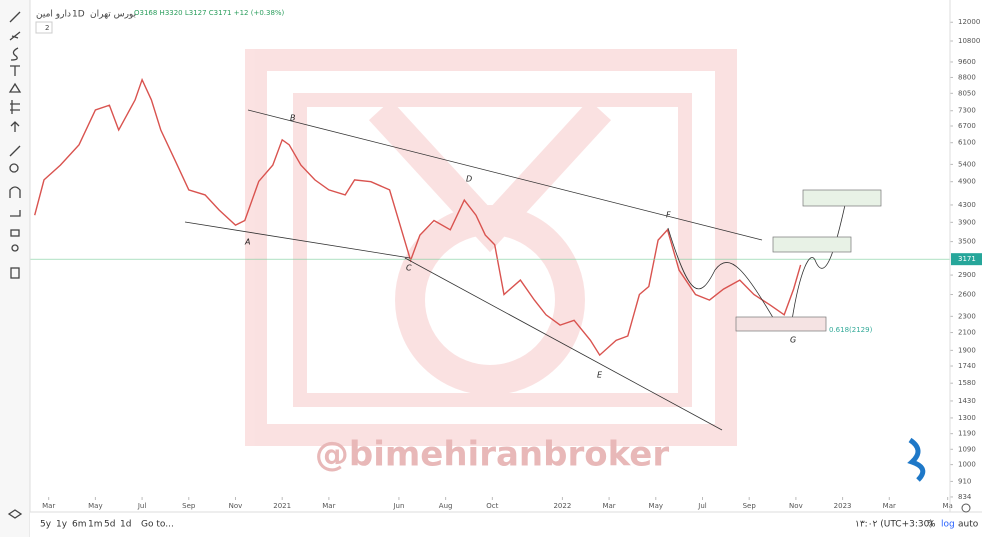  What do you see at coordinates (967, 126) in the screenshot?
I see `y-tick-label: 6700` at bounding box center [967, 126].